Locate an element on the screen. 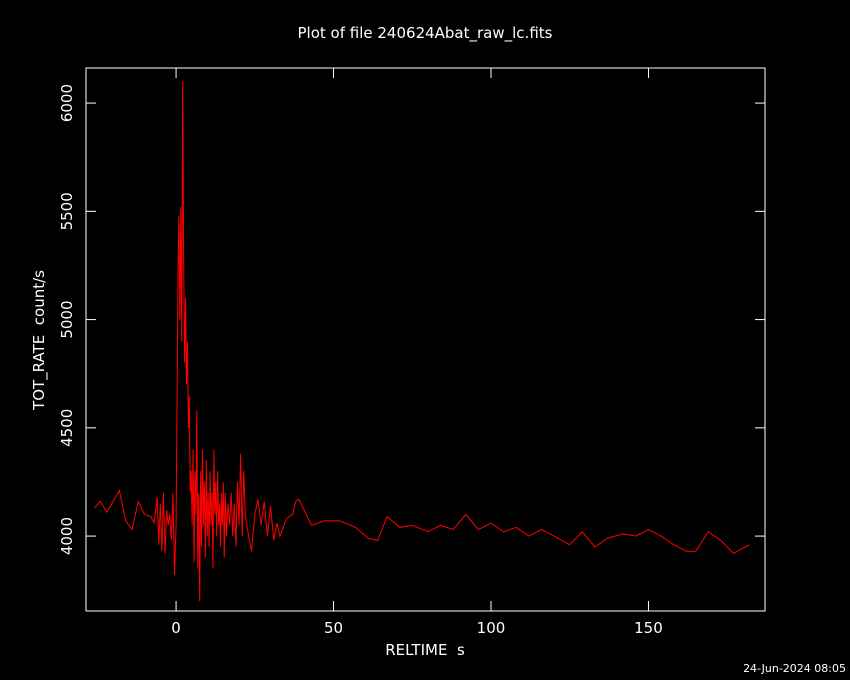 Image resolution: width=850 pixels, height=680 pixels. x-axis-label: RELTIME s is located at coordinates (425, 650).